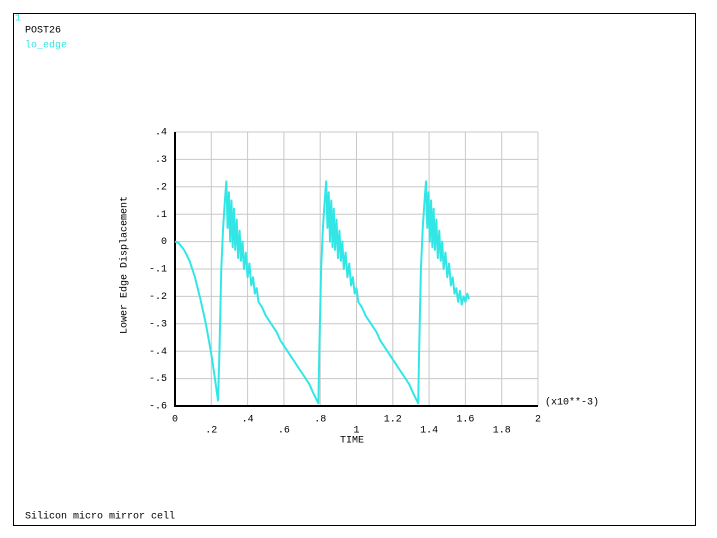 Image resolution: width=717 pixels, height=538 pixels. What do you see at coordinates (100, 517) in the screenshot?
I see `footer-title: Silicon micro mirror cell` at bounding box center [100, 517].